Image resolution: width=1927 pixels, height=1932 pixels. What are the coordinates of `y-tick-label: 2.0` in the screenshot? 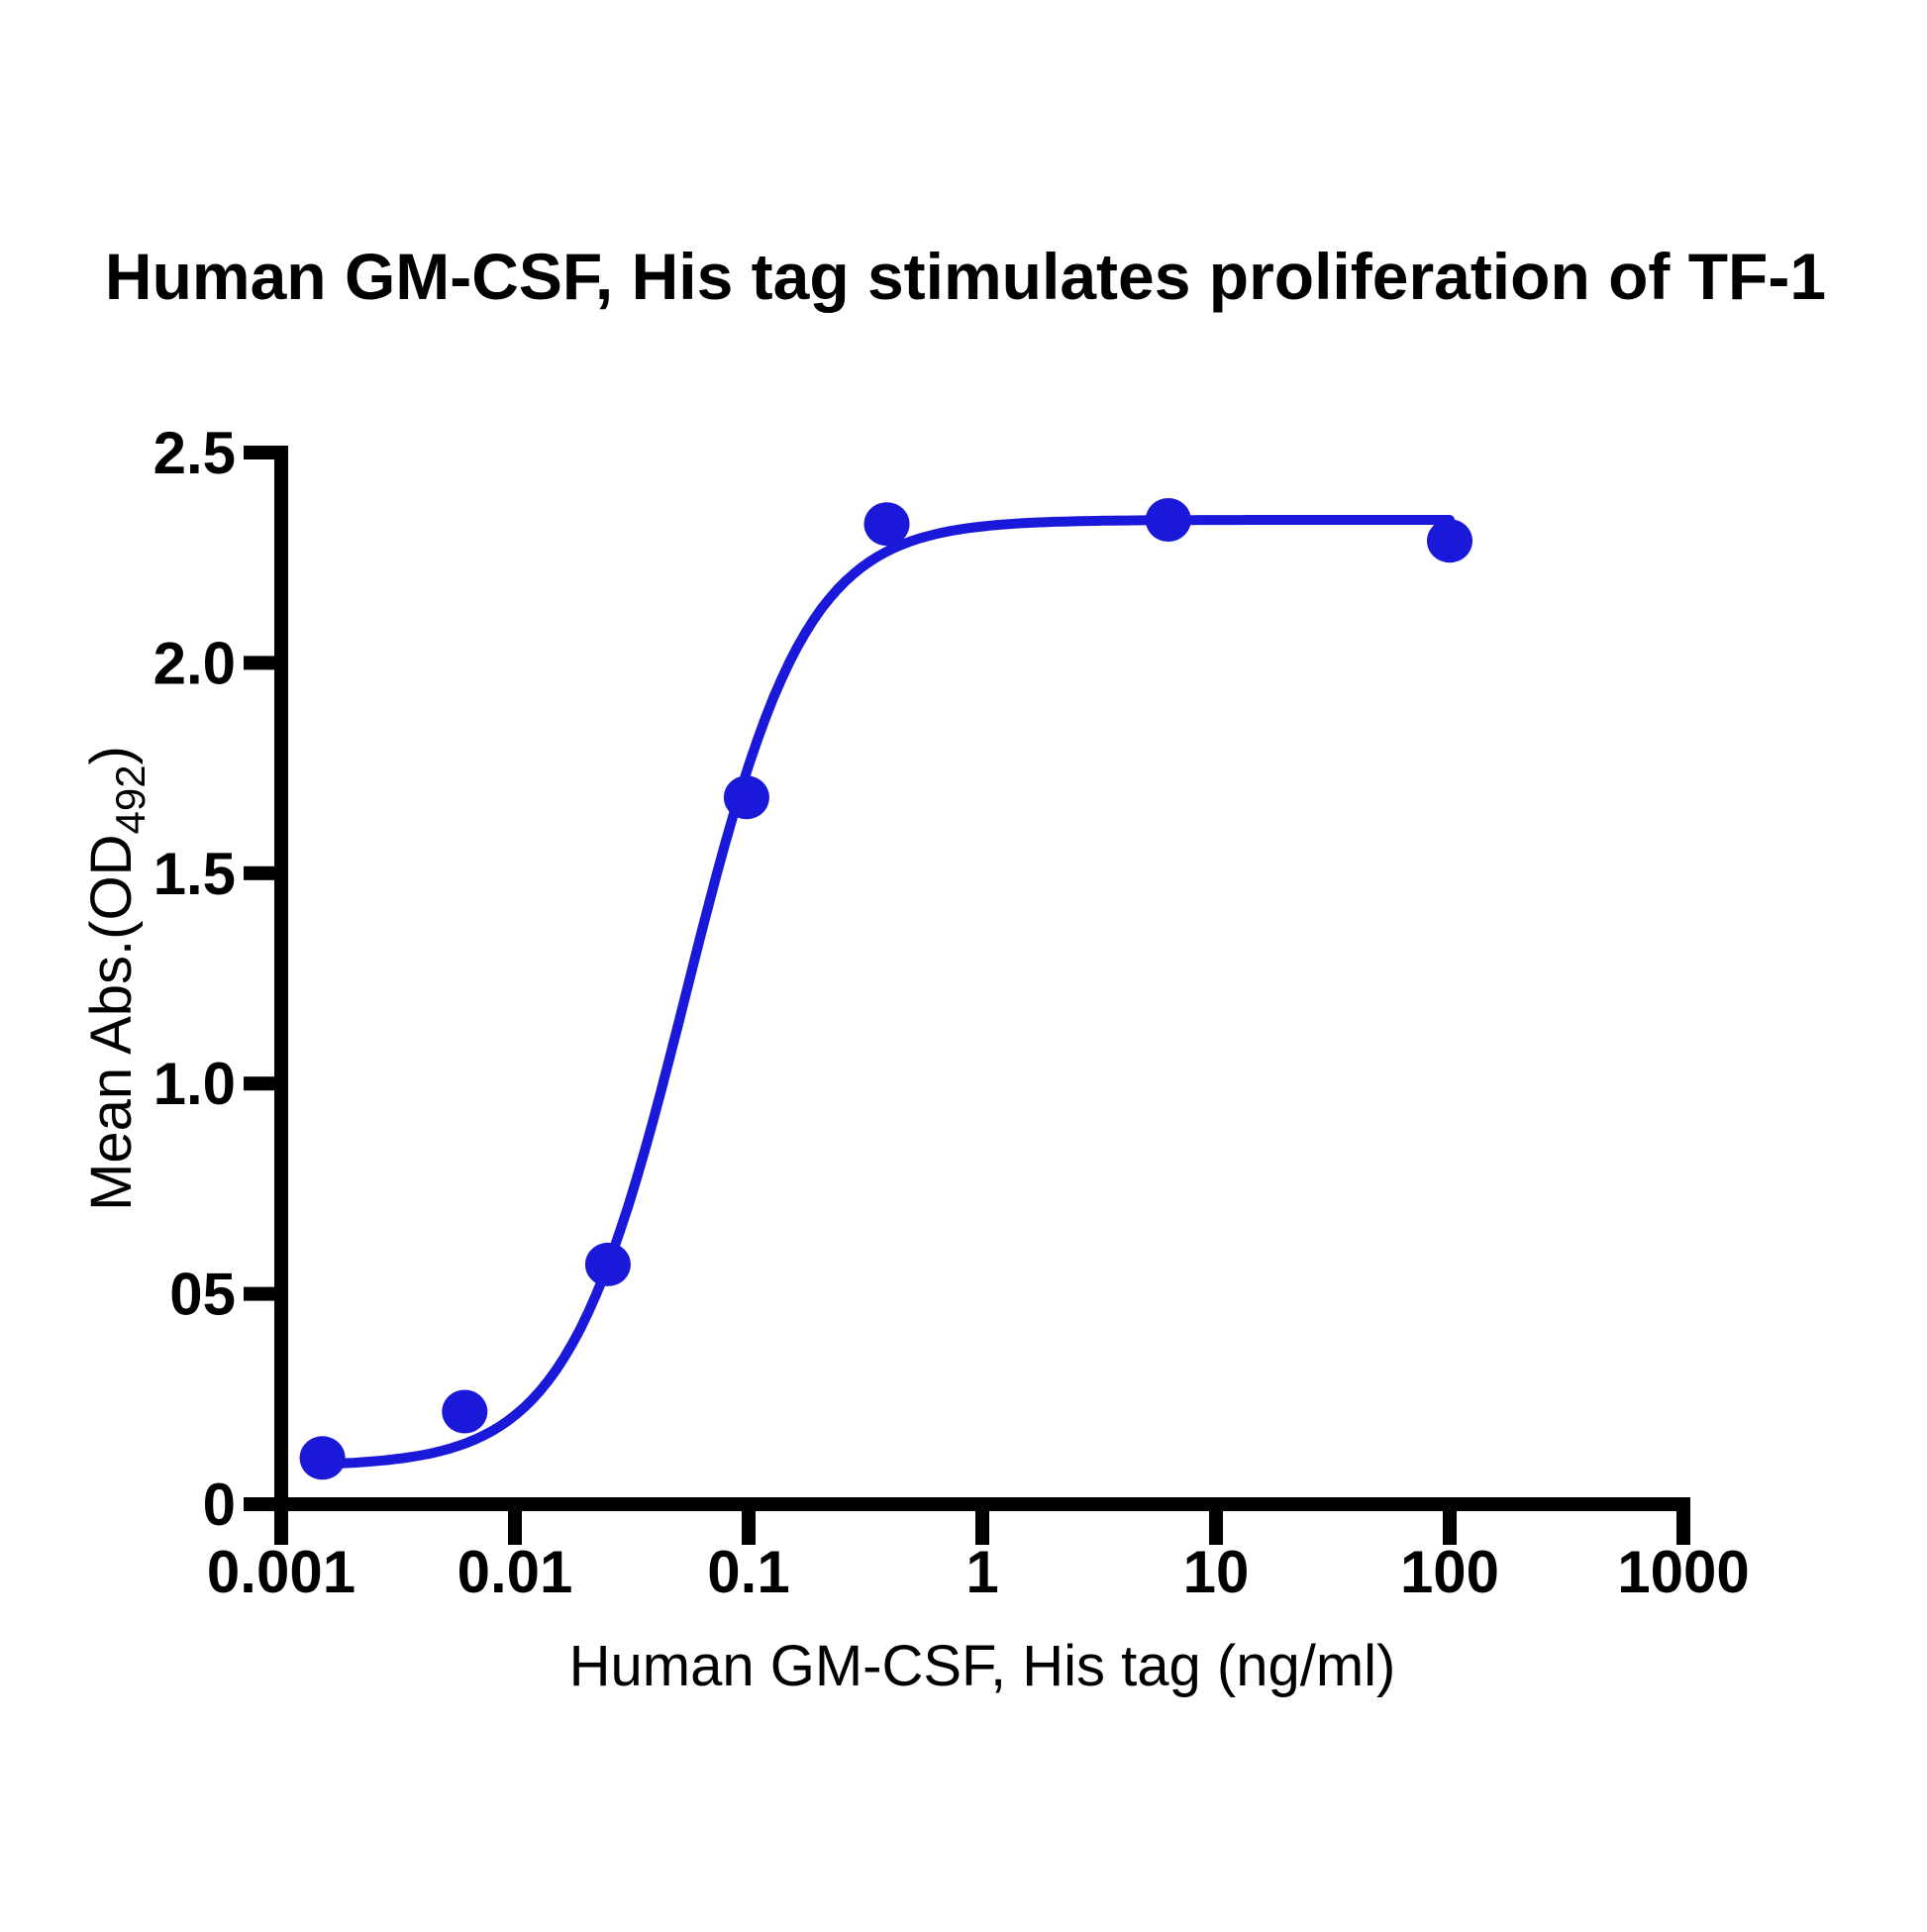 It's located at (194, 663).